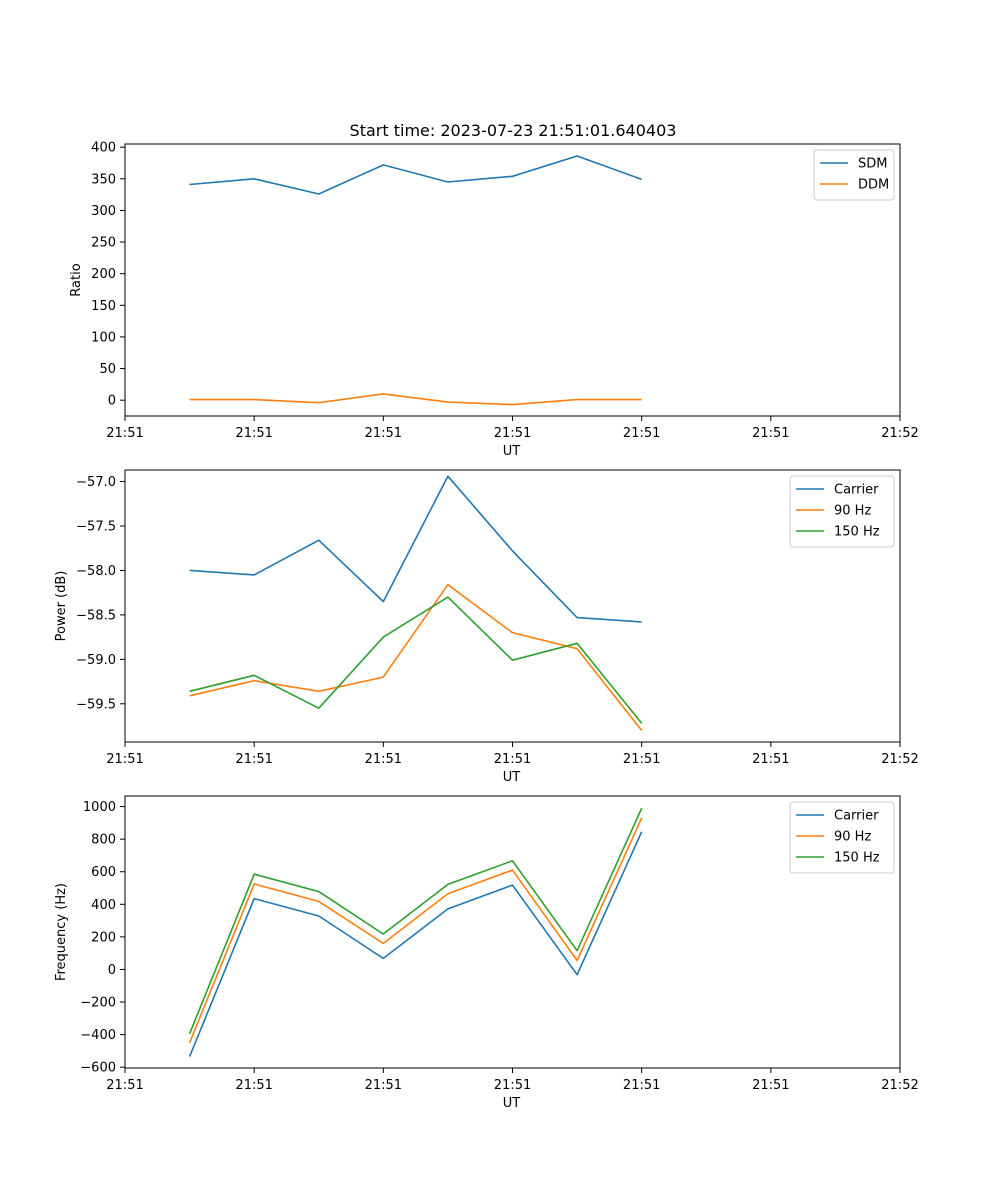  Describe the element at coordinates (98, 1003) in the screenshot. I see `y-tick-label: −200` at that location.